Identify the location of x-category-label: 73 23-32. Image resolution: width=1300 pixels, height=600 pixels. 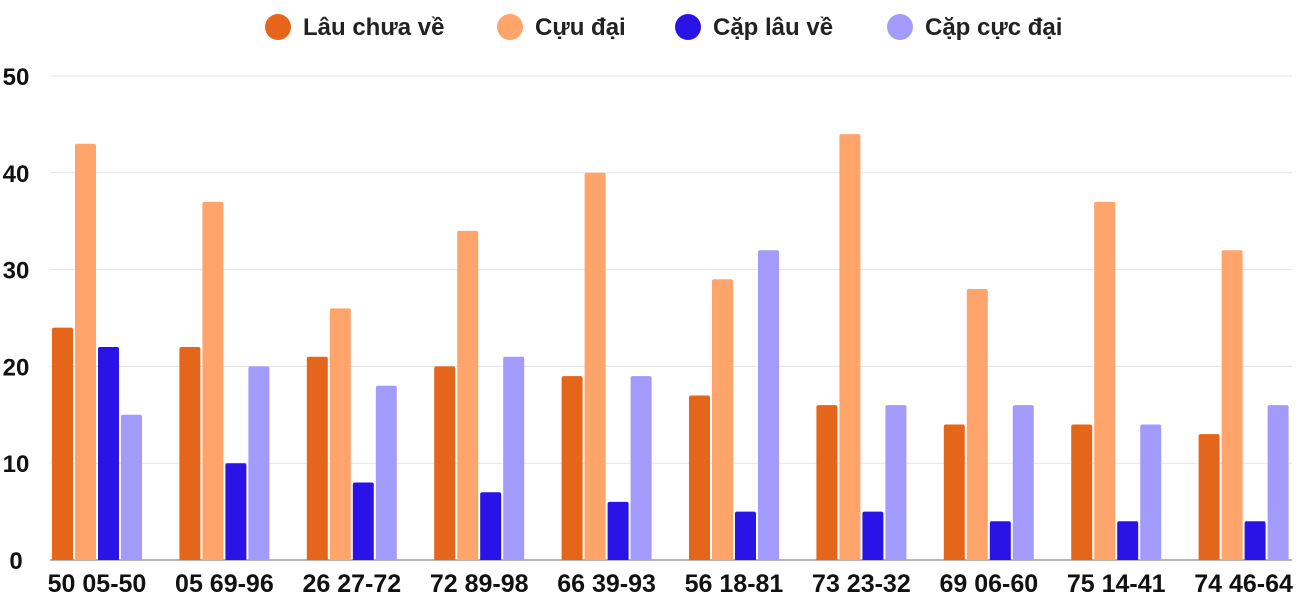
(861, 584).